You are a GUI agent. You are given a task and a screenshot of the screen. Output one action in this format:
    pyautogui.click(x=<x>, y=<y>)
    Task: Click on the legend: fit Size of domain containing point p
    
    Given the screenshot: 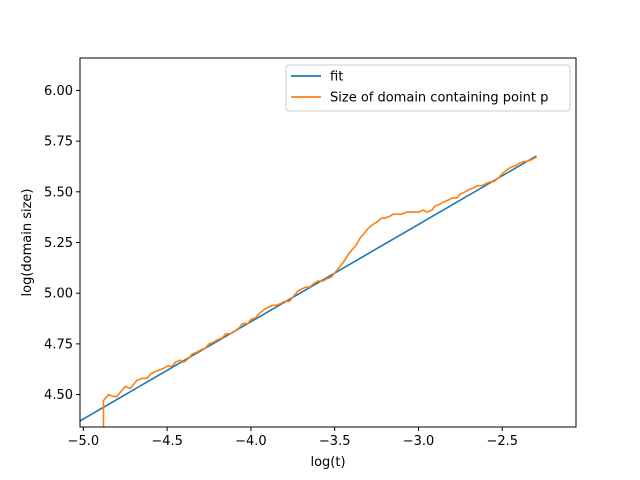 What is the action you would take?
    pyautogui.click(x=428, y=88)
    